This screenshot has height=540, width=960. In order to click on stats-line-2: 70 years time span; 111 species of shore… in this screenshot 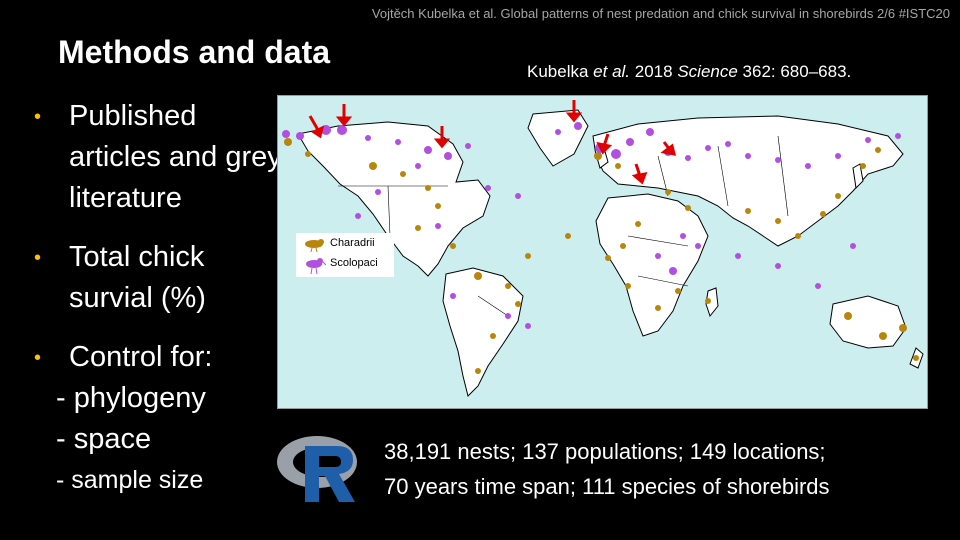, I will do `click(607, 486)`.